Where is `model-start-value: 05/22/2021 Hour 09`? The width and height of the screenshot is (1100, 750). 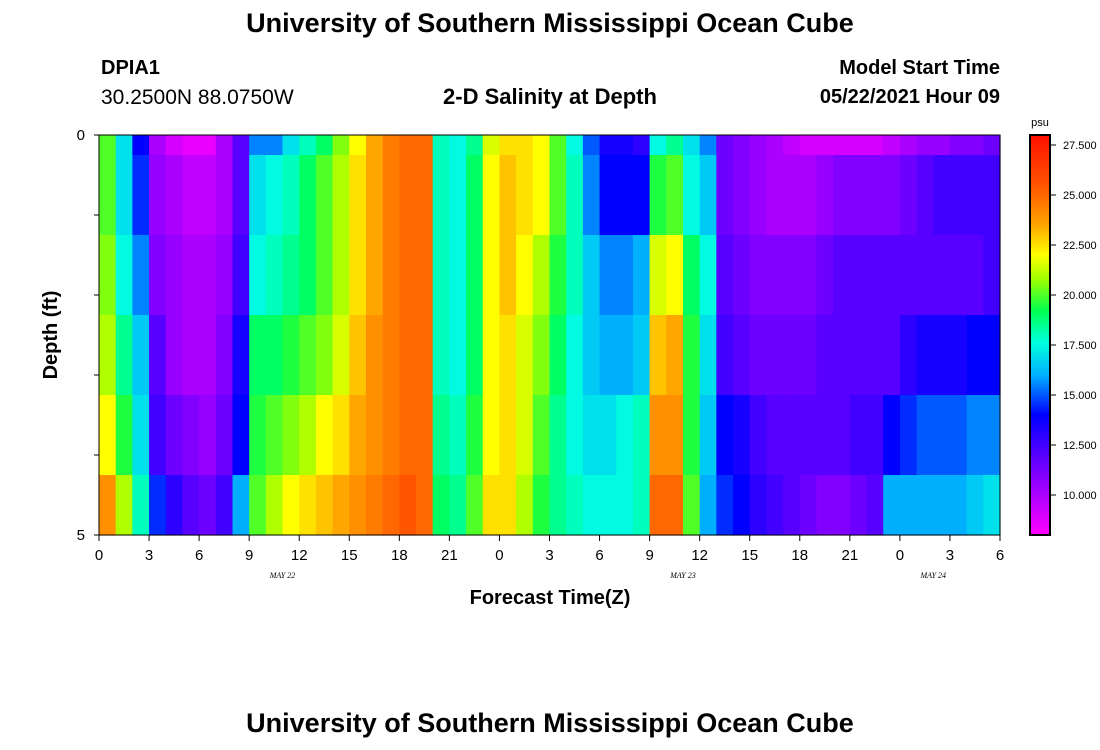 model-start-value: 05/22/2021 Hour 09 is located at coordinates (909, 97).